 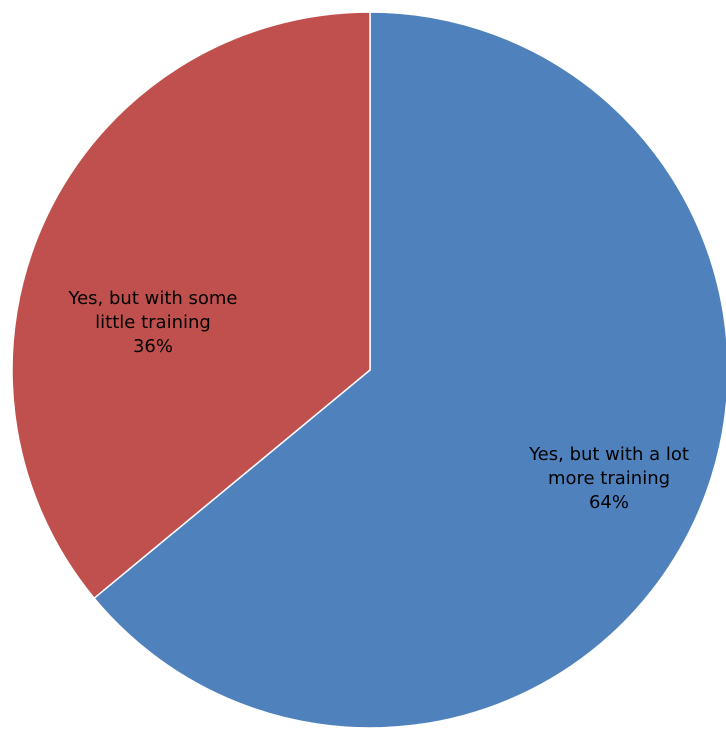 I want to click on slice-label-line-1-1: little training, so click(x=153, y=322).